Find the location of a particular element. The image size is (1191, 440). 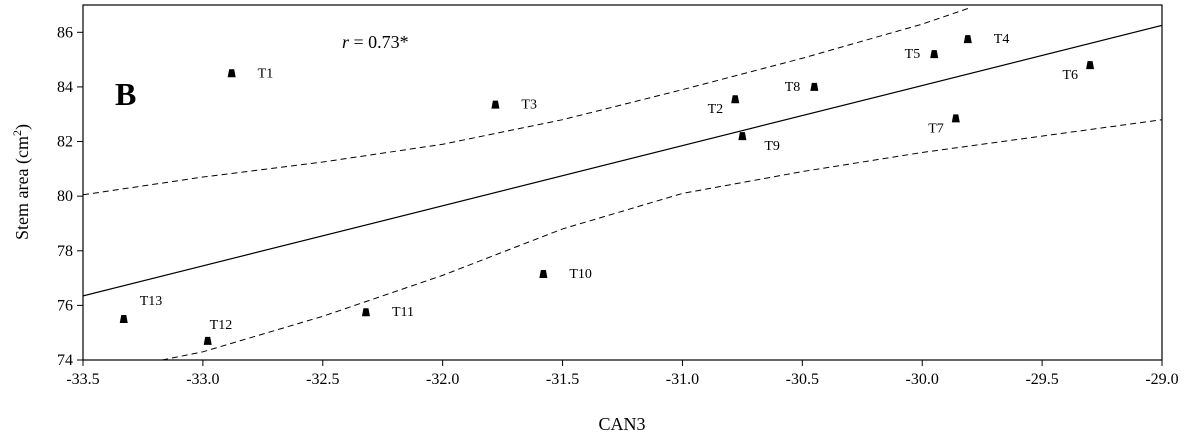

data-point-label: T3 is located at coordinates (529, 105).